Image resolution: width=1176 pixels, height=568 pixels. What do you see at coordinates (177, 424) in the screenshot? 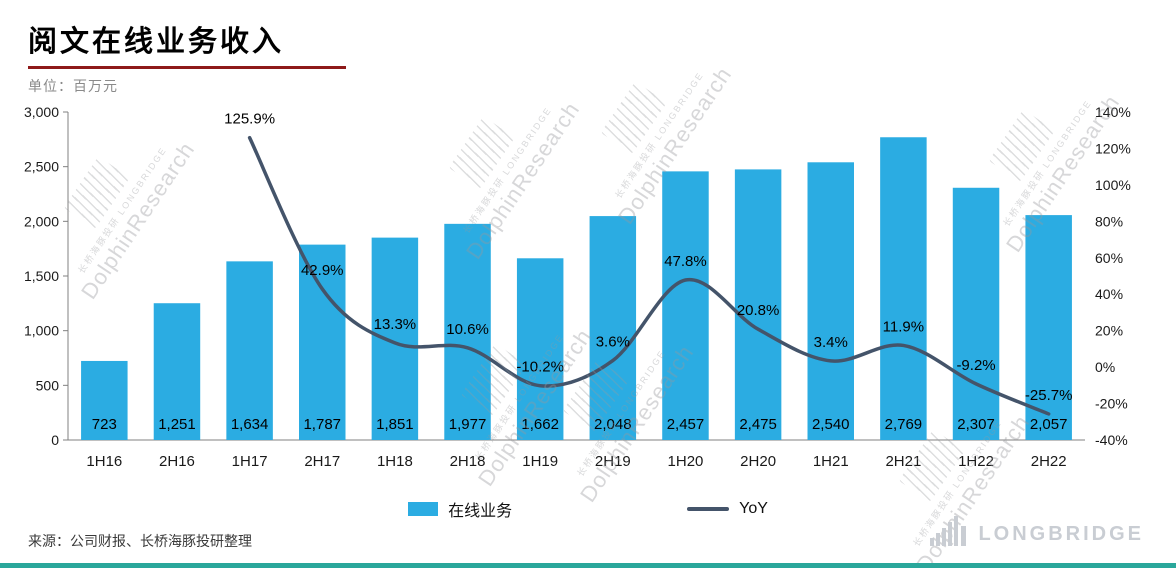
I see `bar-value-label: 1,251` at bounding box center [177, 424].